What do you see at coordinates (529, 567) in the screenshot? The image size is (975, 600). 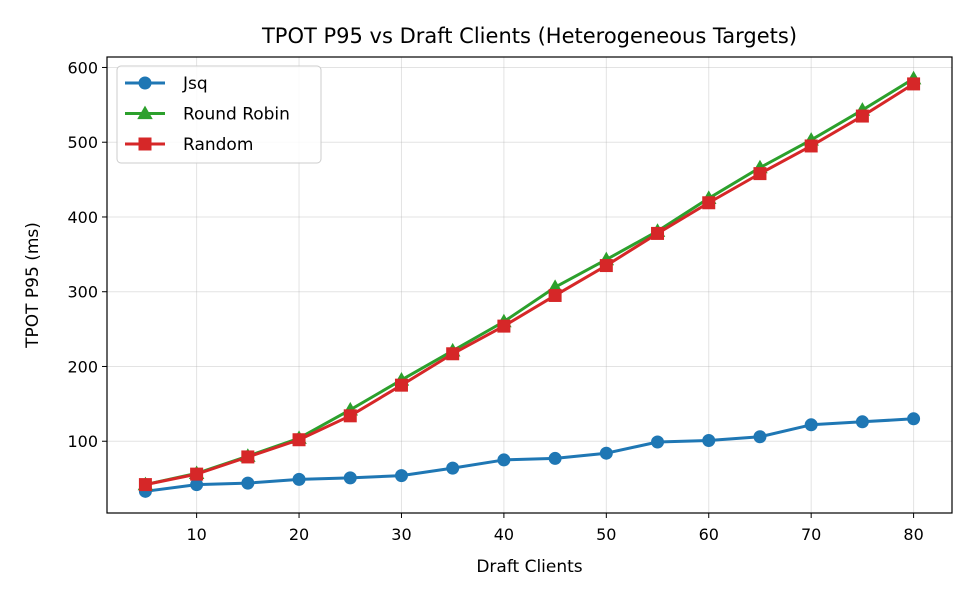 I see `x-axis-label: Draft Clients` at bounding box center [529, 567].